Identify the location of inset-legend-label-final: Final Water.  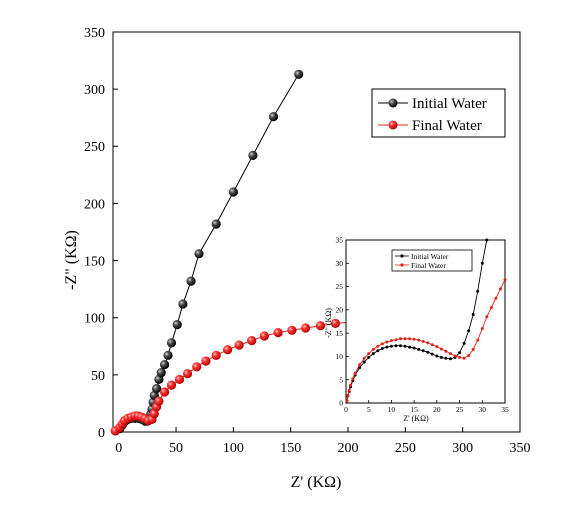
(428, 265).